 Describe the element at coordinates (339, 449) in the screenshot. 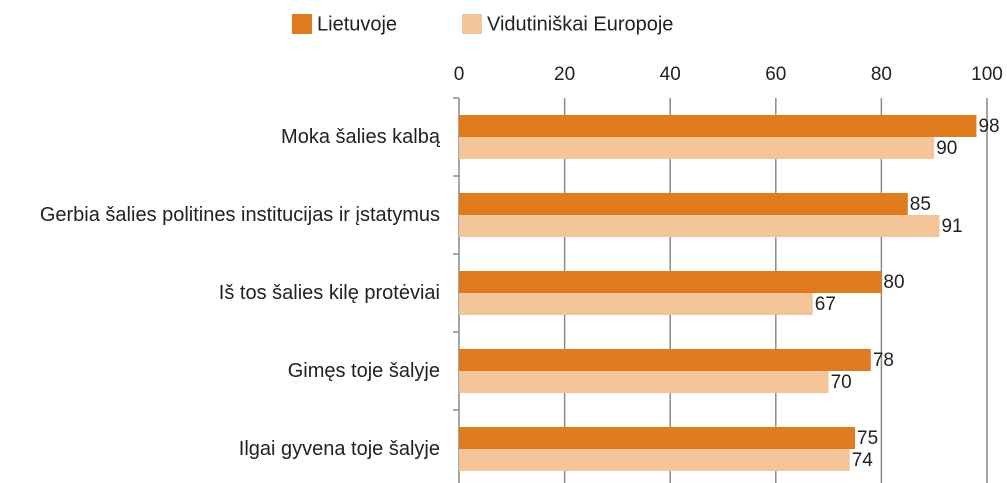

I see `category-label: Ilgai gyvena toje šalyje` at that location.